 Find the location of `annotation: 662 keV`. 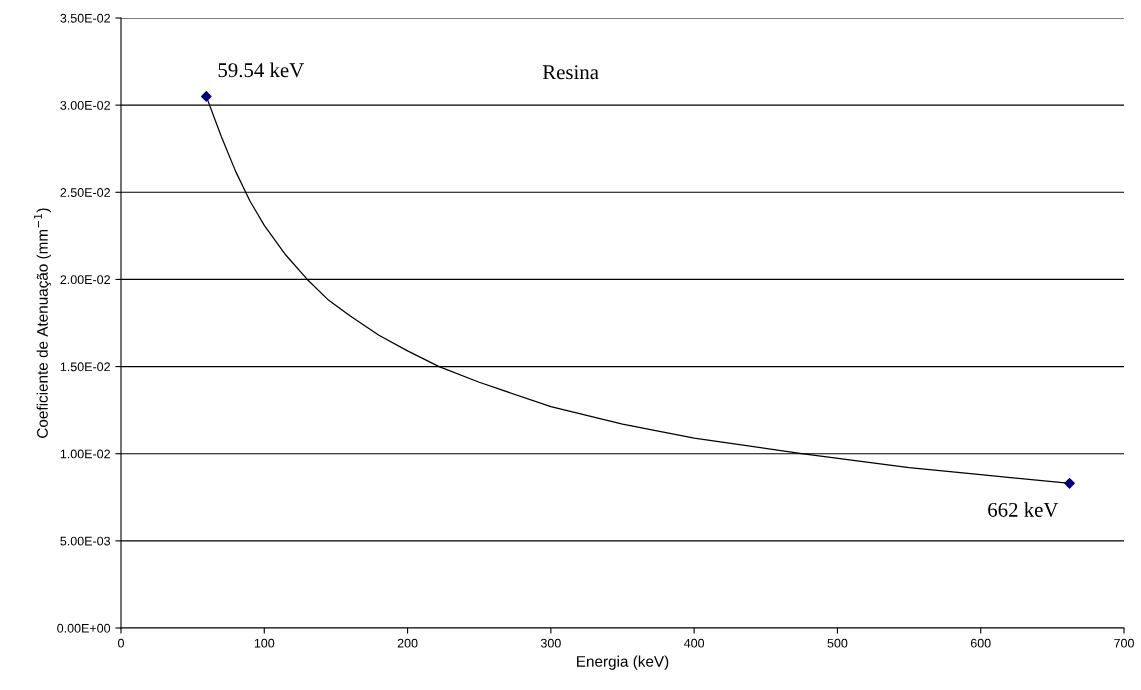

annotation: 662 keV is located at coordinates (1023, 509).